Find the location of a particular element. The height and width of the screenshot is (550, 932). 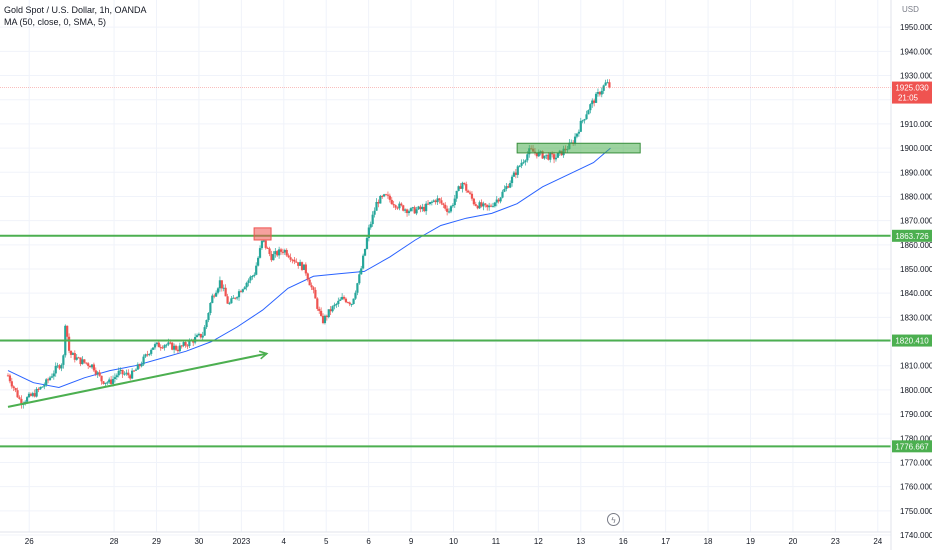

x-tick-label: 10 is located at coordinates (453, 541).